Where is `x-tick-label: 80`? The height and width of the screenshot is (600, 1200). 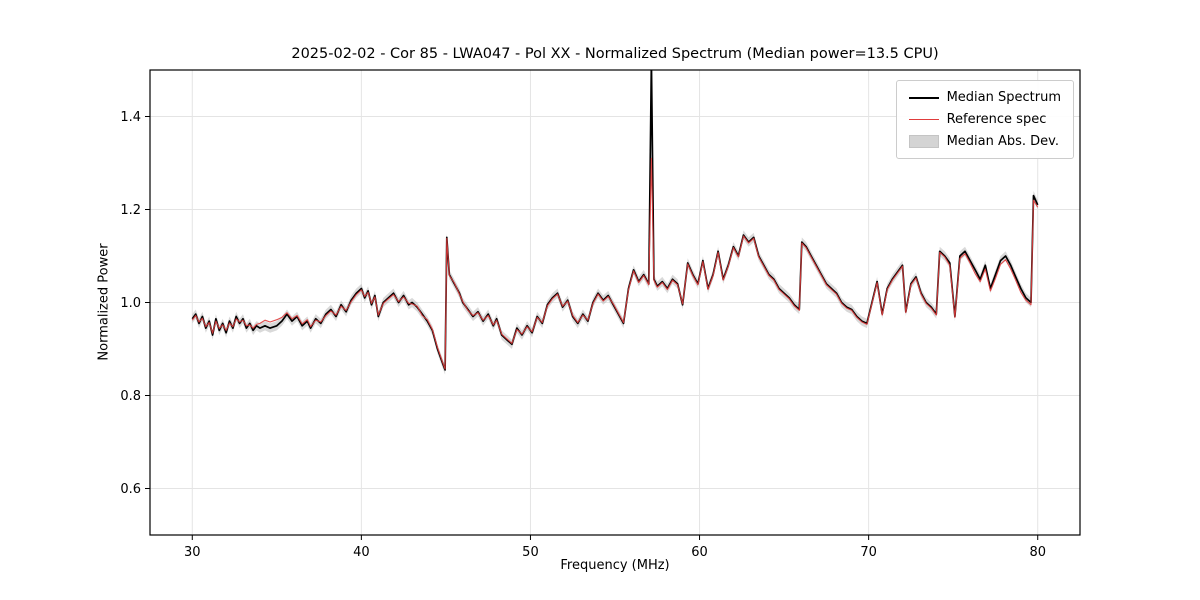 x-tick-label: 80 is located at coordinates (1037, 552).